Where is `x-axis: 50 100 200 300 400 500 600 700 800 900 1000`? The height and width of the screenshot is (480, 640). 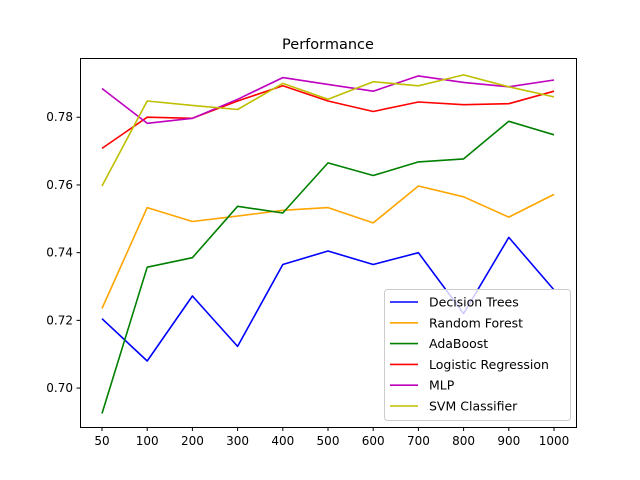 x-axis: 50 100 200 300 400 500 600 700 800 900 1000 is located at coordinates (332, 437).